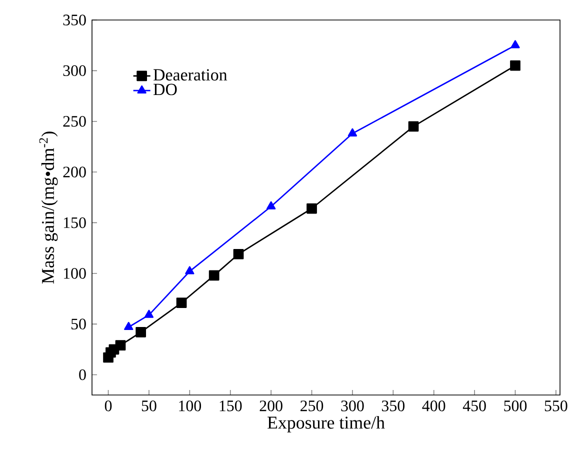 This screenshot has width=579, height=456. I want to click on x-tick-label: 350, so click(393, 406).